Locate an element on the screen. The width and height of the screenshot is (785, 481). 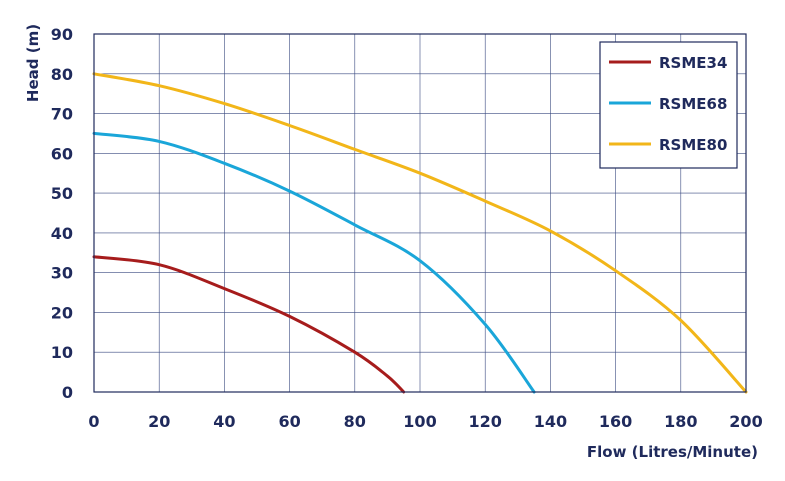
x-tick-label: 60 is located at coordinates (289, 421).